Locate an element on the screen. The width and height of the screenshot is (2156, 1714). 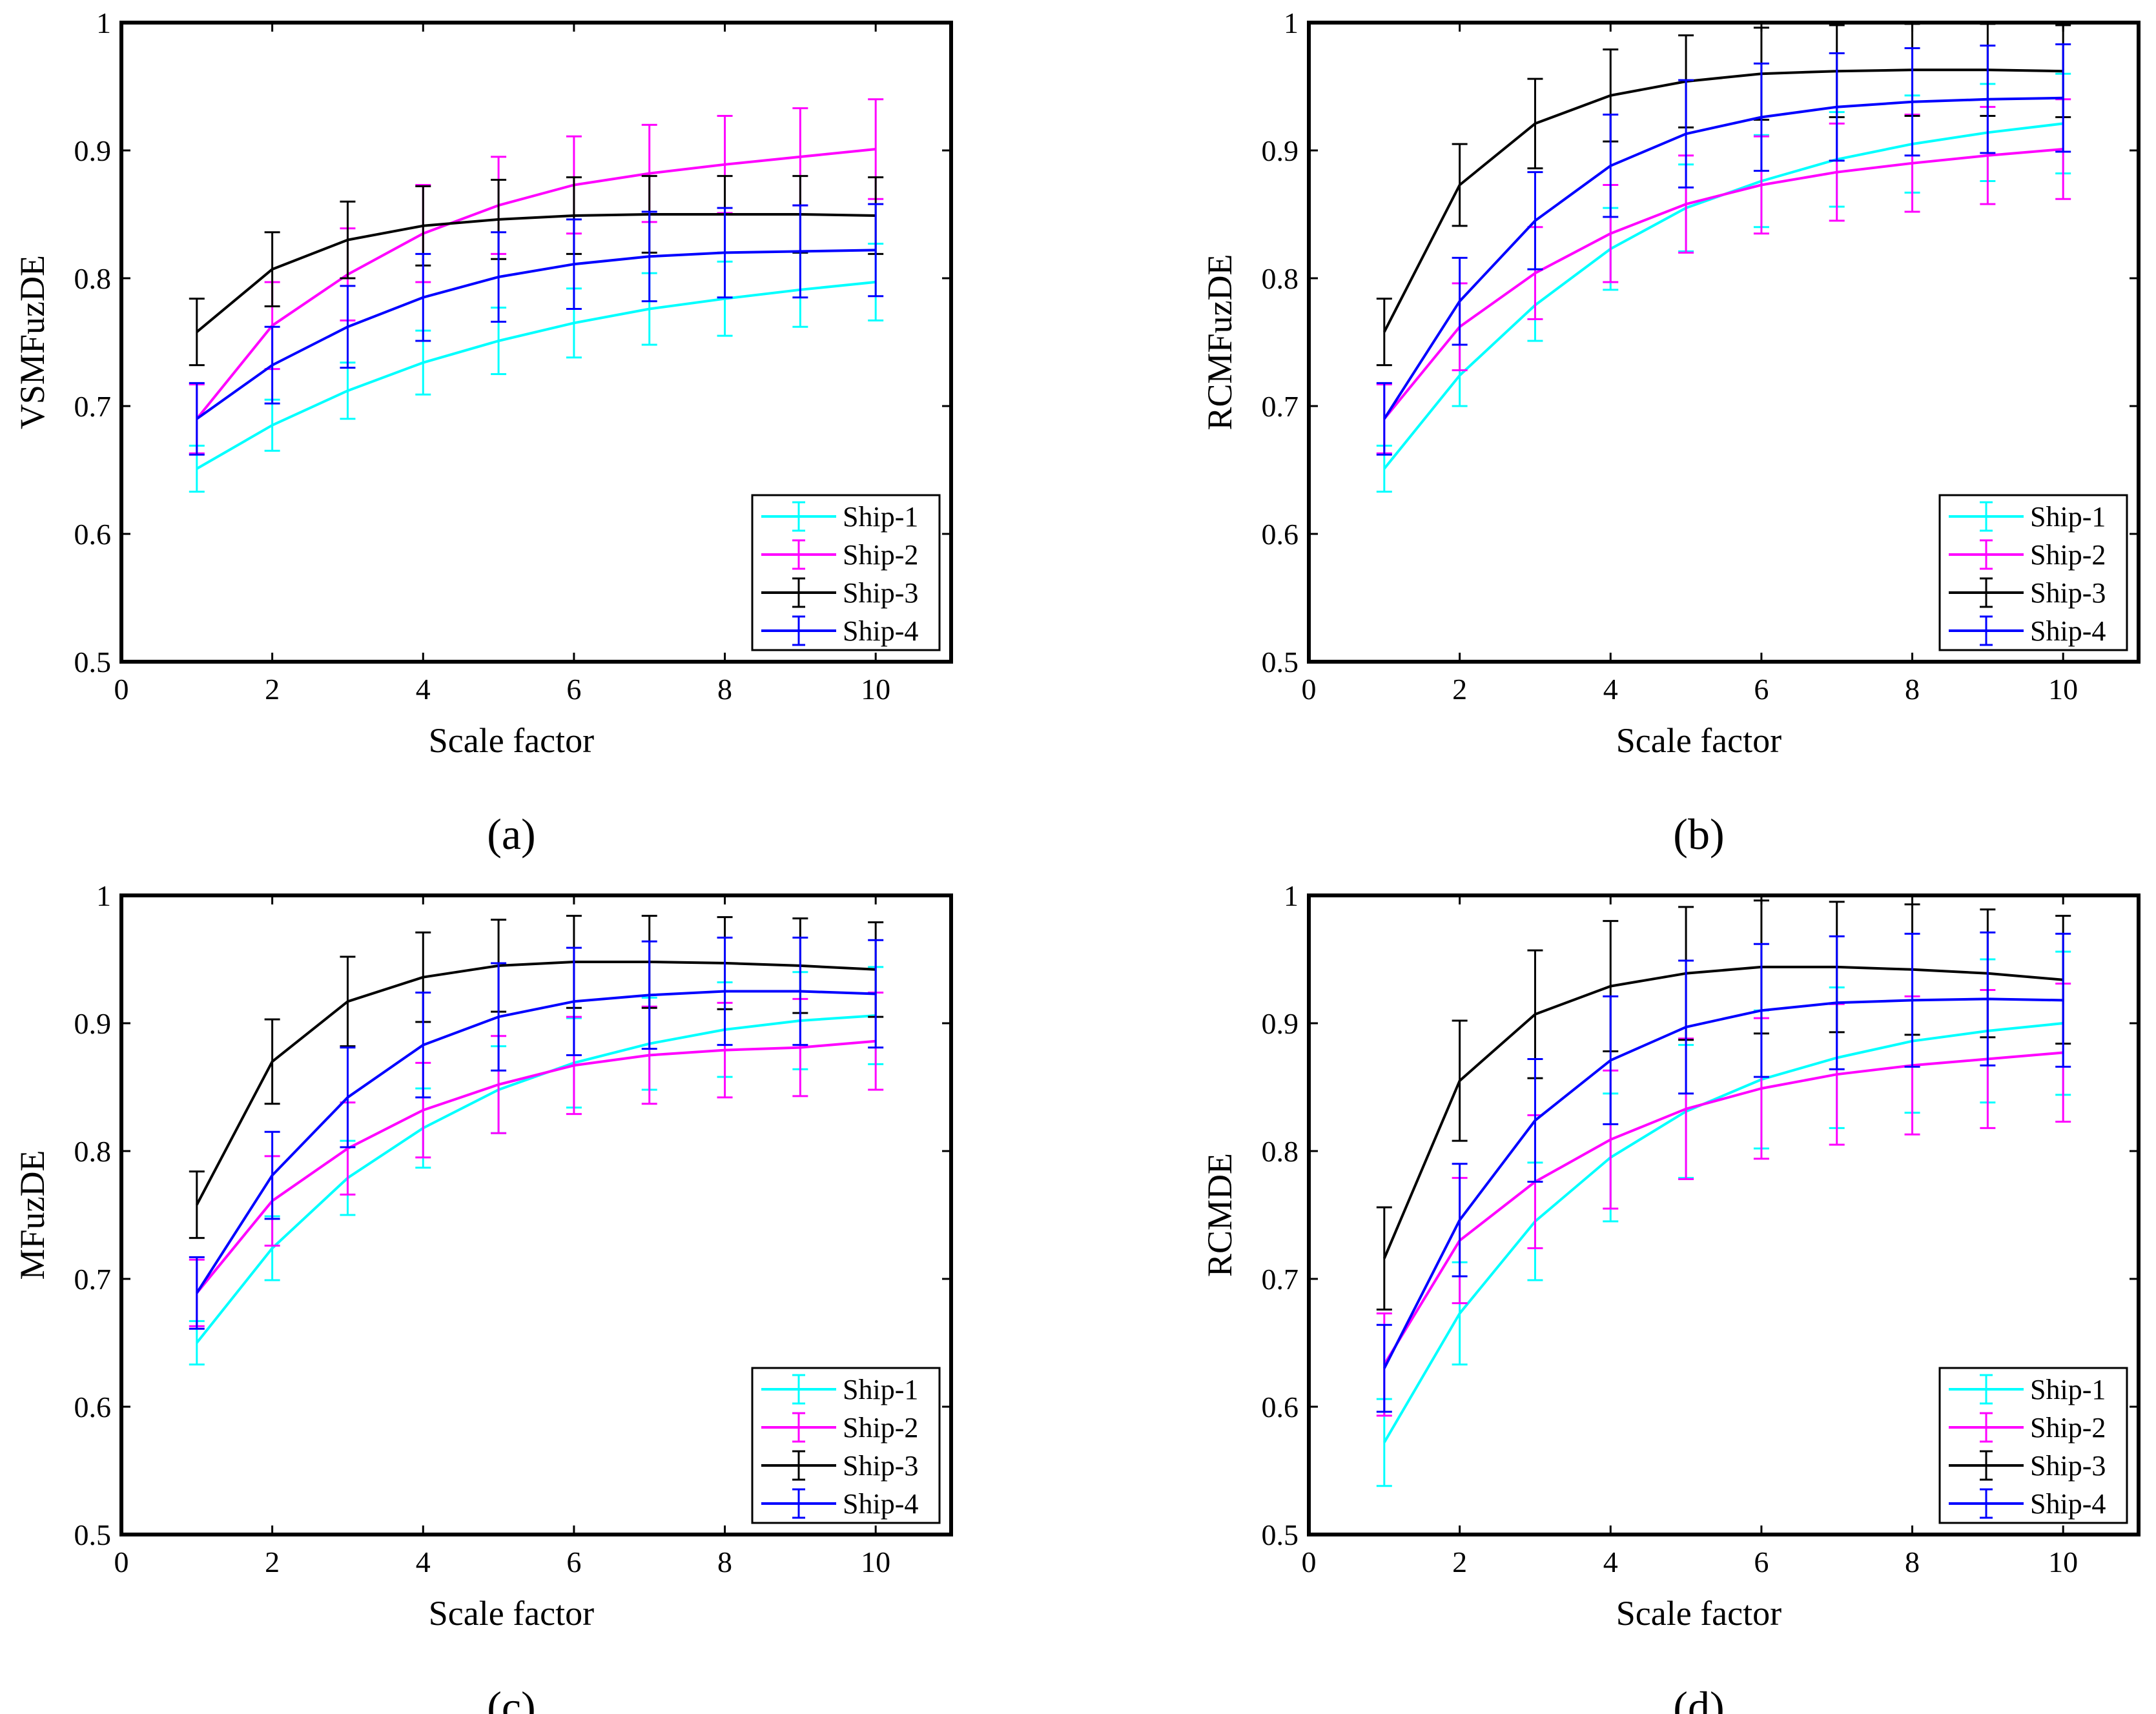
y-axis-label: MFuzDE is located at coordinates (32, 1215).